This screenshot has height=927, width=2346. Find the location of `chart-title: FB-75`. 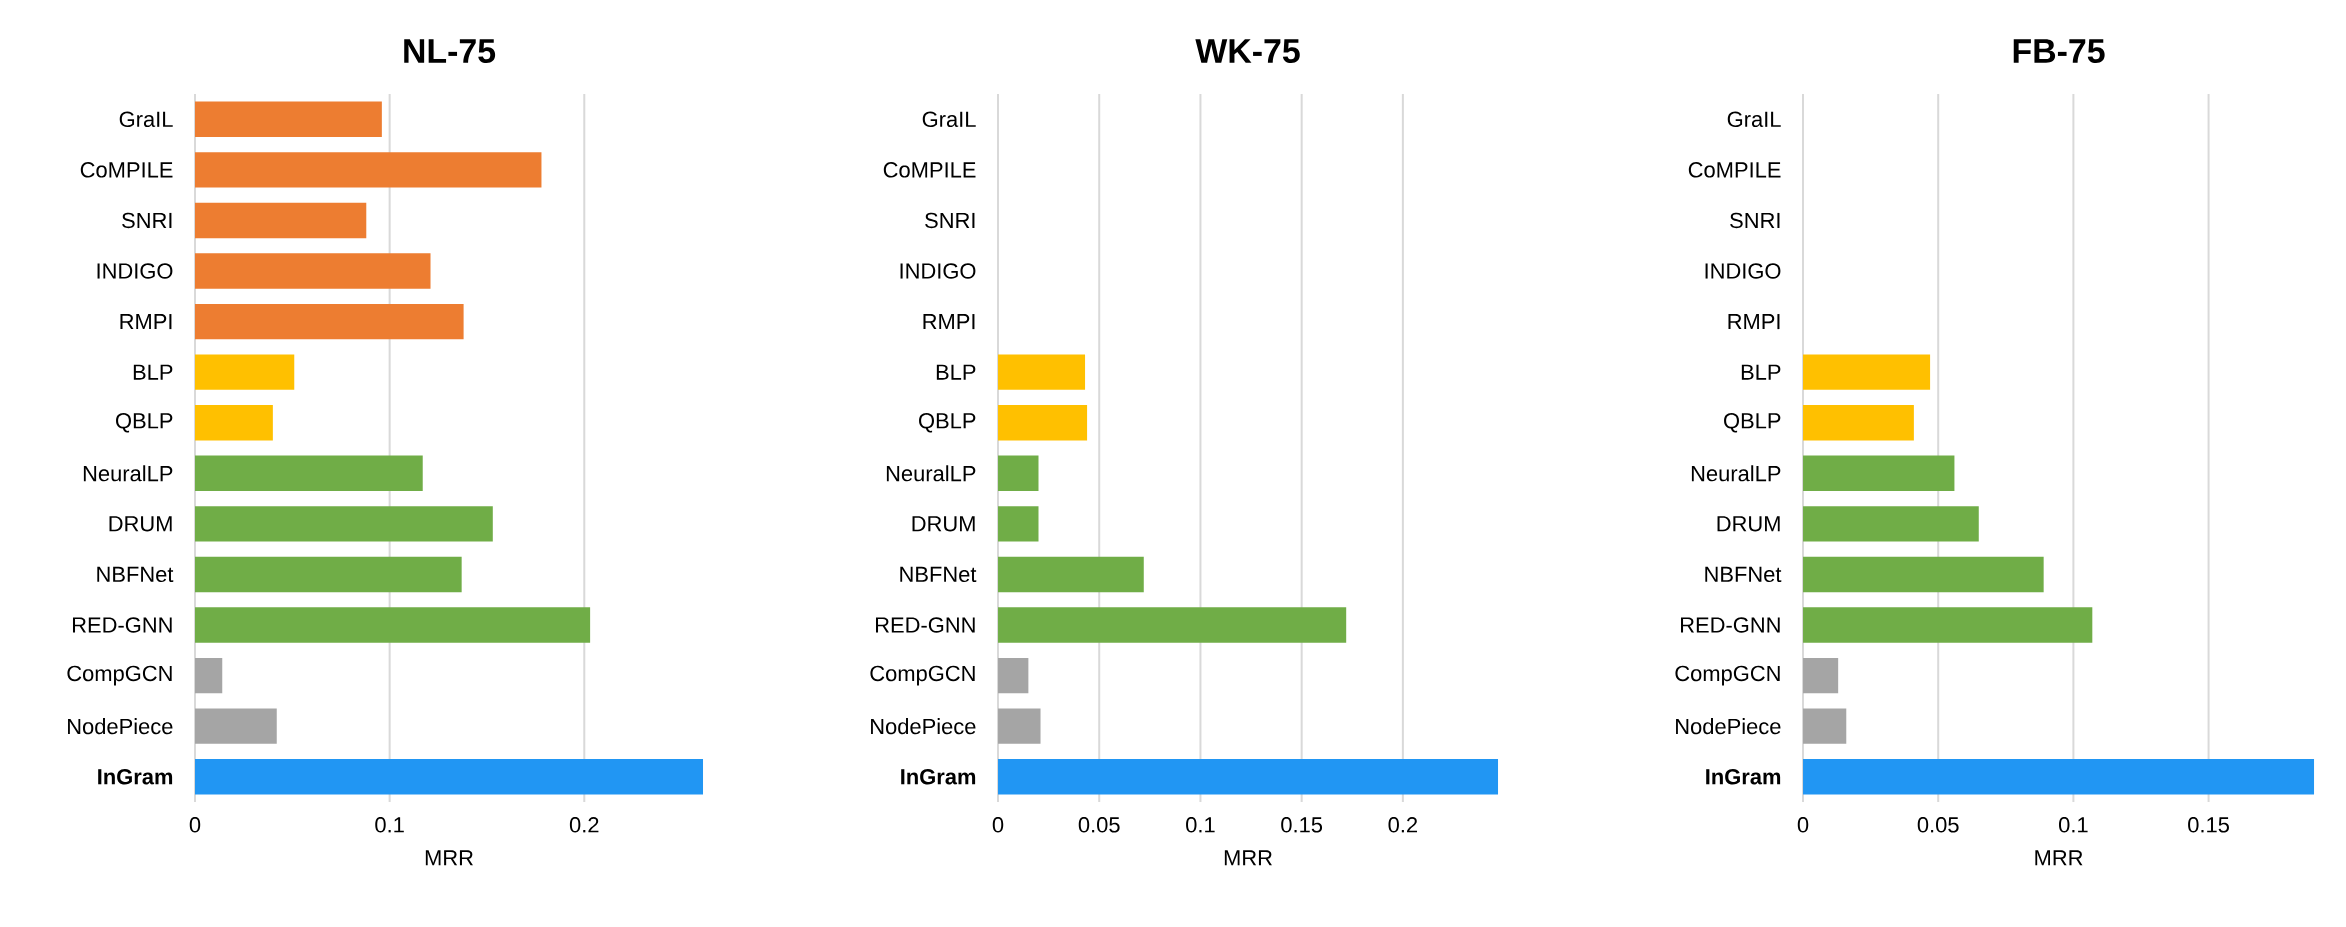

chart-title: FB-75 is located at coordinates (2059, 51).